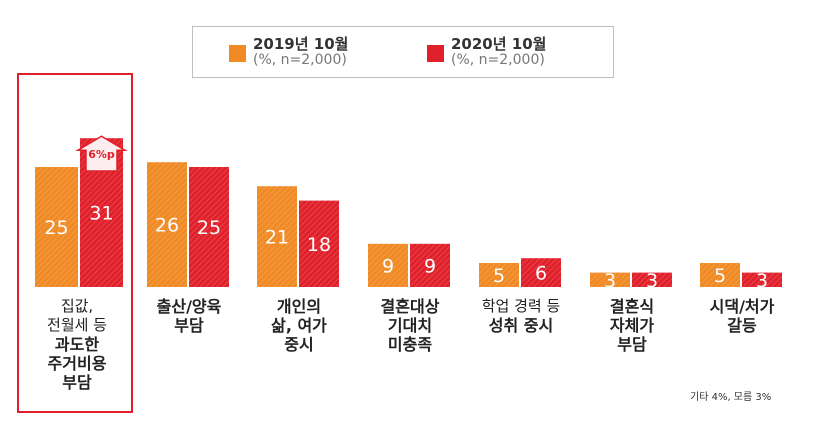 This screenshot has width=830, height=435. I want to click on category-label-bold-line: 삶, 여가, so click(299, 325).